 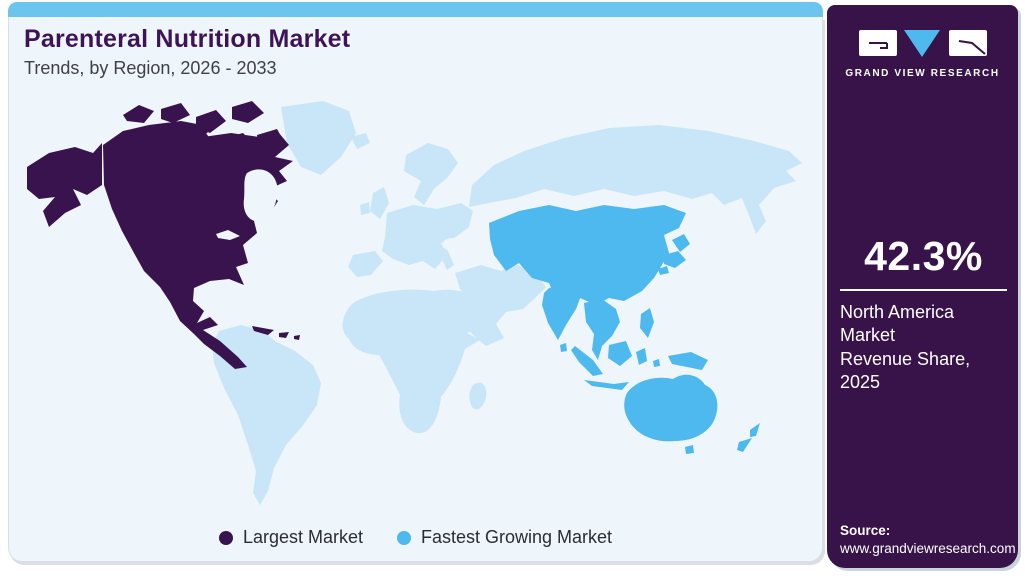 What do you see at coordinates (414, 361) in the screenshot?
I see `region-africa` at bounding box center [414, 361].